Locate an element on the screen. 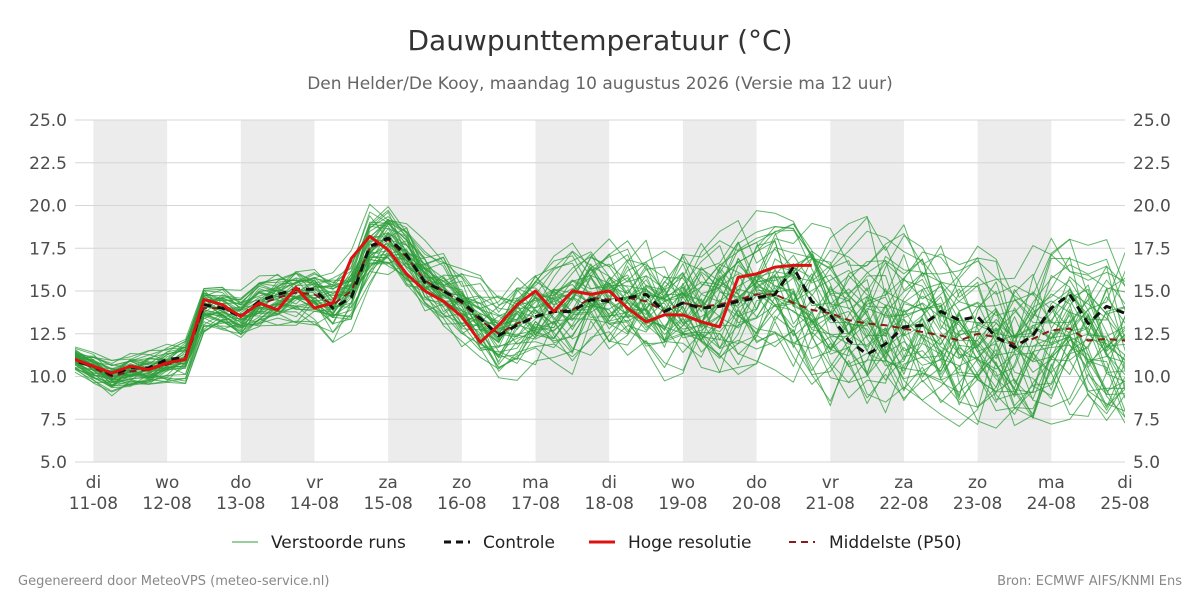  hres-series-line is located at coordinates (443, 304).